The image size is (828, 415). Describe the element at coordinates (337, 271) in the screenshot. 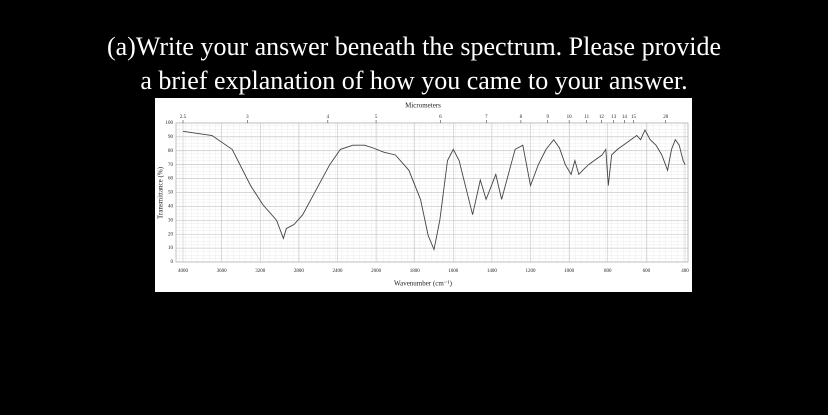

I see `x-tick-label: 2400` at that location.